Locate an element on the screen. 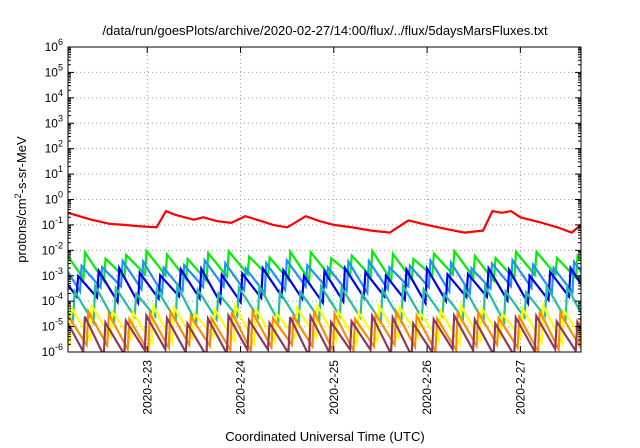  y-tick-exponent: 6 is located at coordinates (60, 42).